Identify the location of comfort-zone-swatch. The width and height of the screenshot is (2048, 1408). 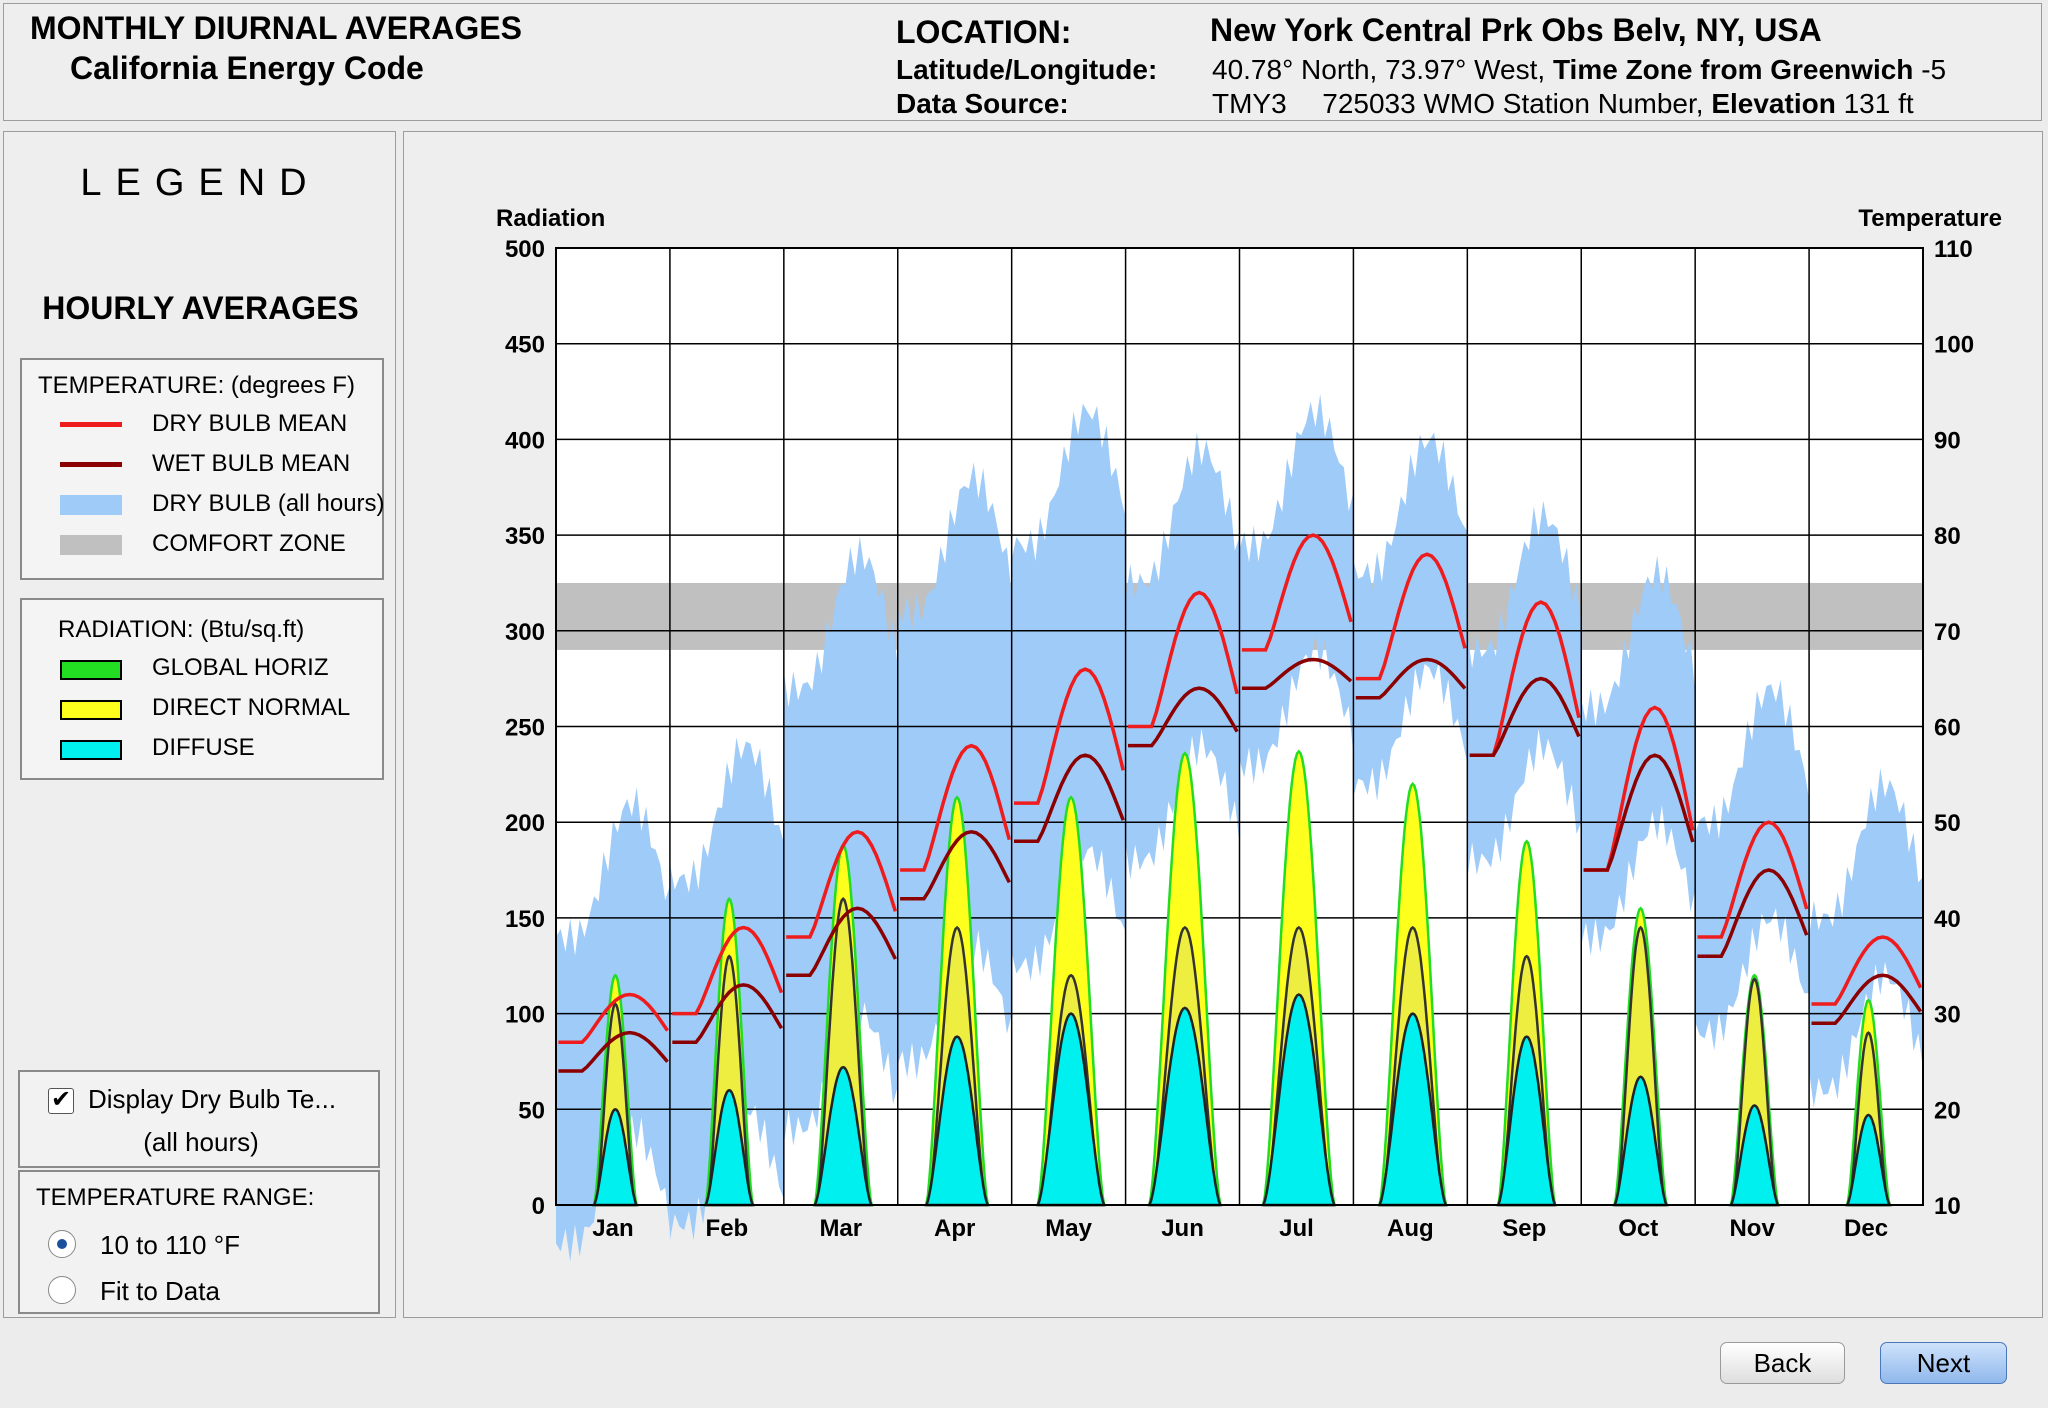
(91, 545).